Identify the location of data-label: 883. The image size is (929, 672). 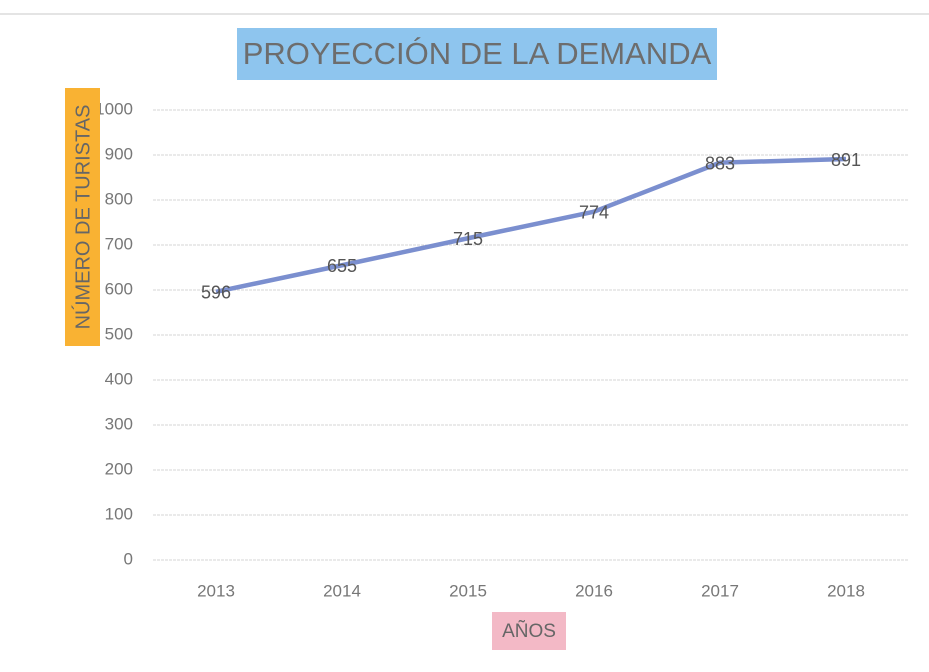
(720, 163).